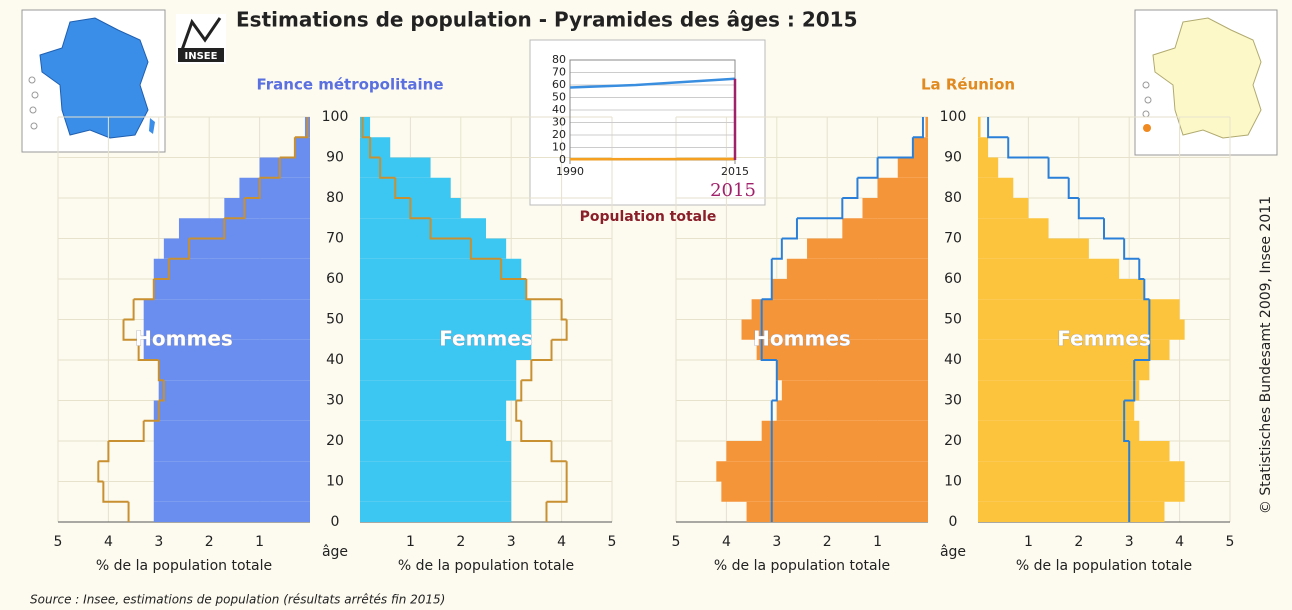 This screenshot has width=1292, height=610. I want to click on inset-title: Population totale, so click(648, 217).